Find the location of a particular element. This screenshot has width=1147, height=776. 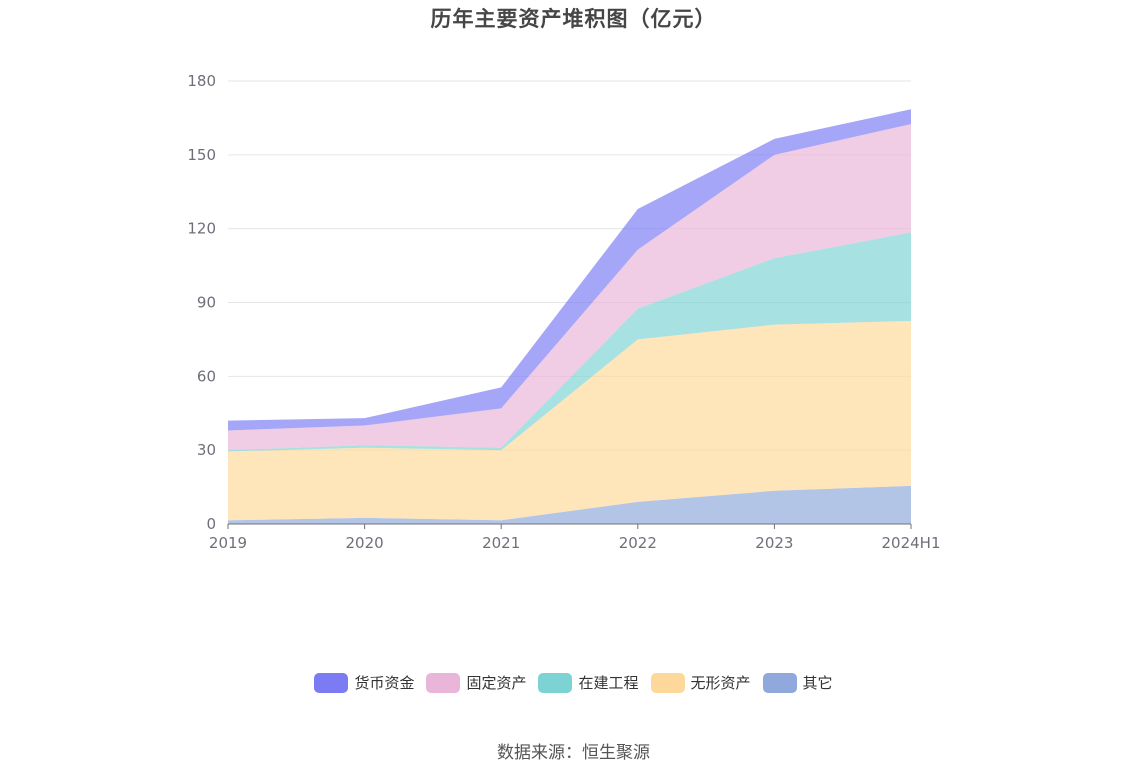

x-tick-label: 2020 is located at coordinates (365, 543).